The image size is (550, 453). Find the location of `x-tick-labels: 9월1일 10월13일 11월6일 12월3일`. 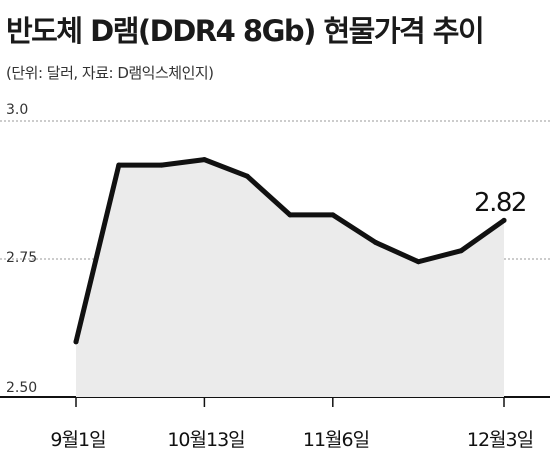

x-tick-labels: 9월1일 10월13일 11월6일 12월3일 is located at coordinates (292, 440).